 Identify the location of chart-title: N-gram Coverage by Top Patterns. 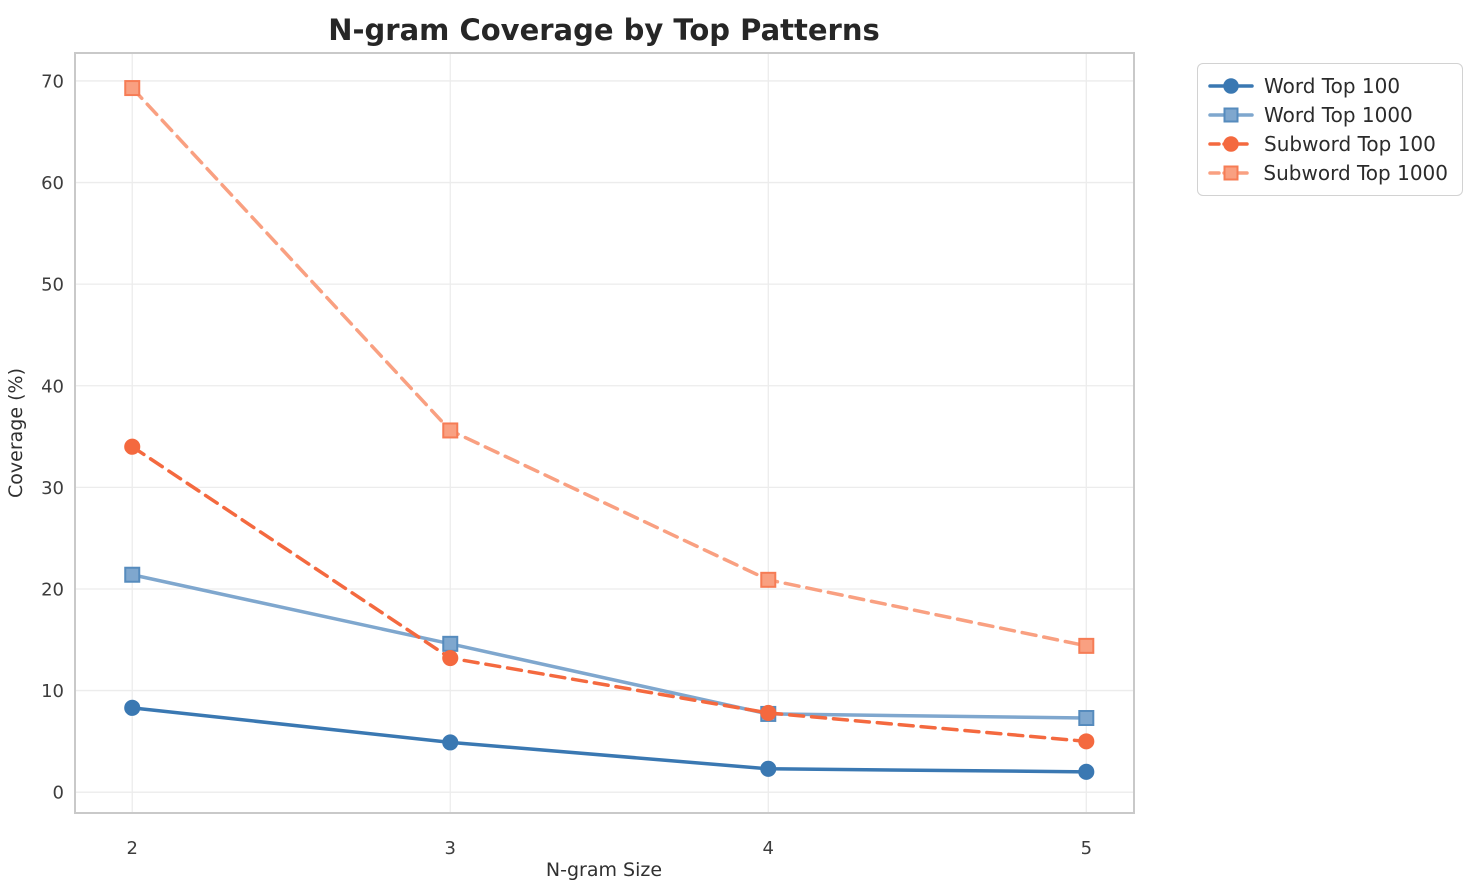
(604, 30).